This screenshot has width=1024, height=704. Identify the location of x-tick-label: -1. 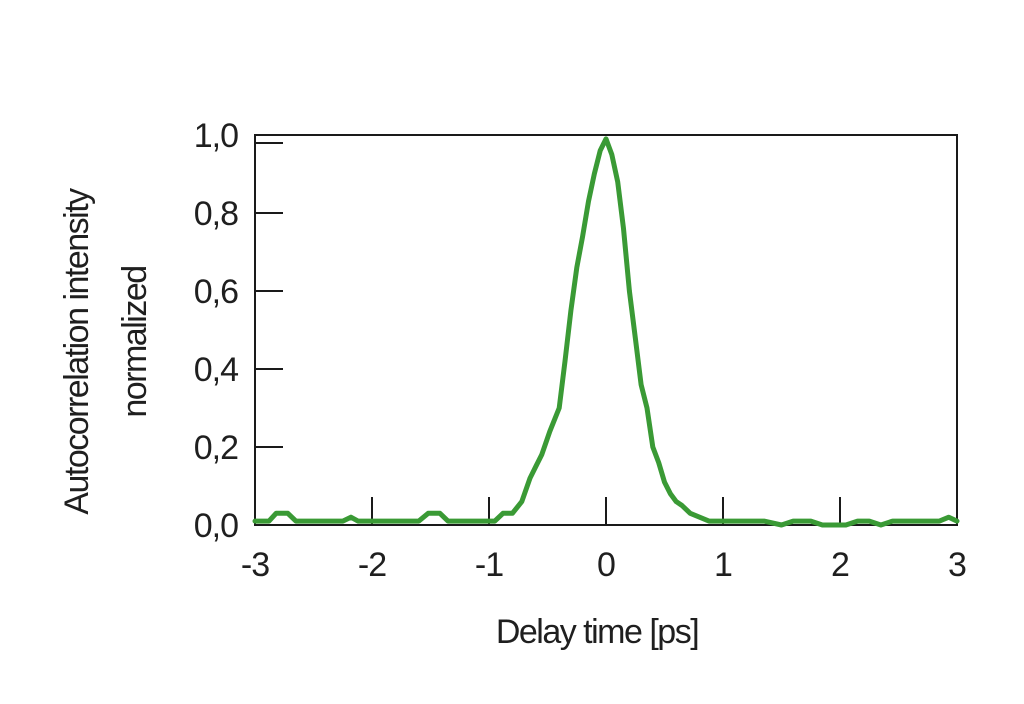
(489, 565).